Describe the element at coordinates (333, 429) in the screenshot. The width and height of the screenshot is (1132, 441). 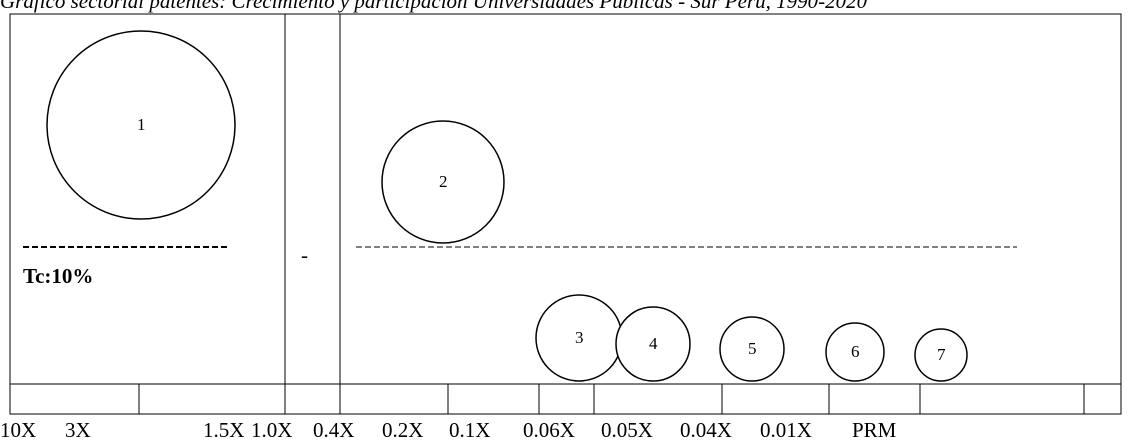
I see `x-tick-label: 0.4X` at that location.